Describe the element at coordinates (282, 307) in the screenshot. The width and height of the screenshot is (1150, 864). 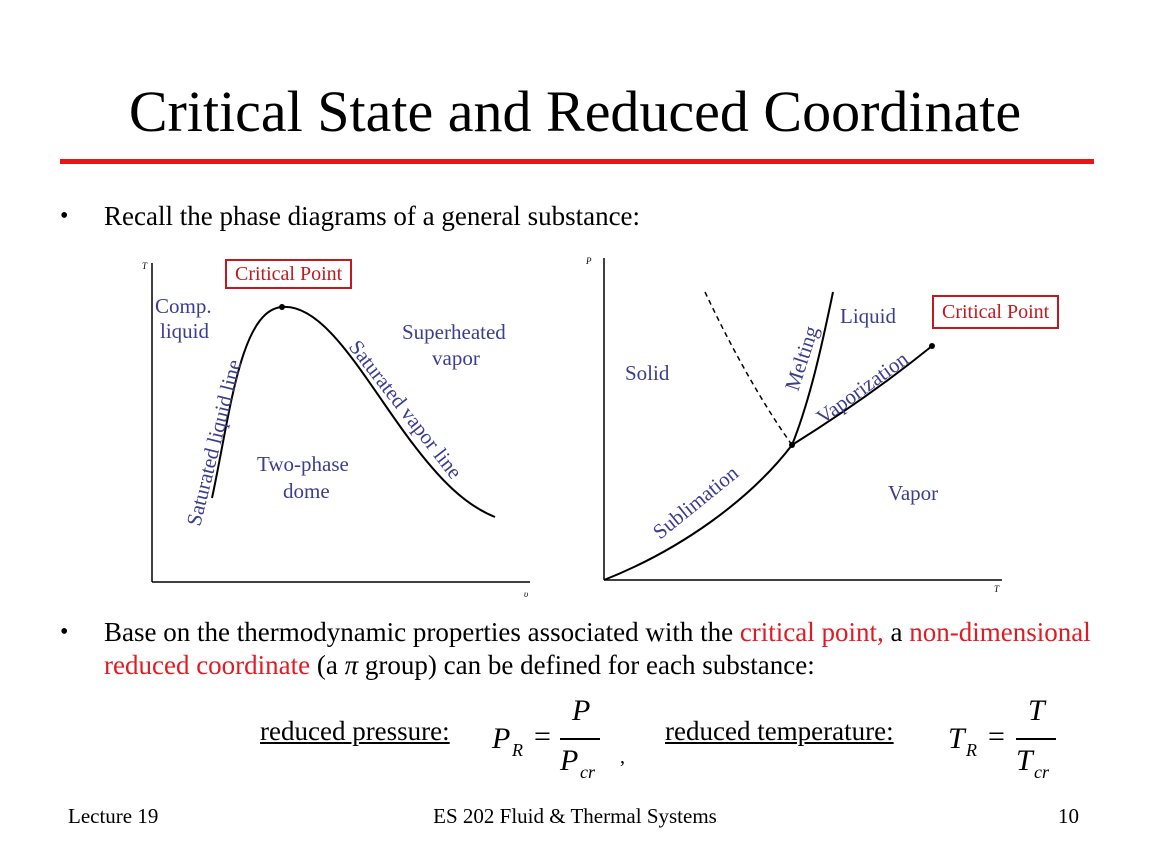
I see `tv-critical-point-dot` at that location.